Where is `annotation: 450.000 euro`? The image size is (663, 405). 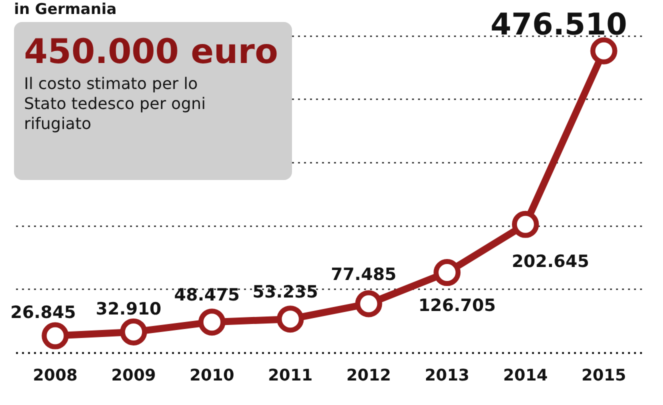 annotation: 450.000 euro is located at coordinates (152, 52).